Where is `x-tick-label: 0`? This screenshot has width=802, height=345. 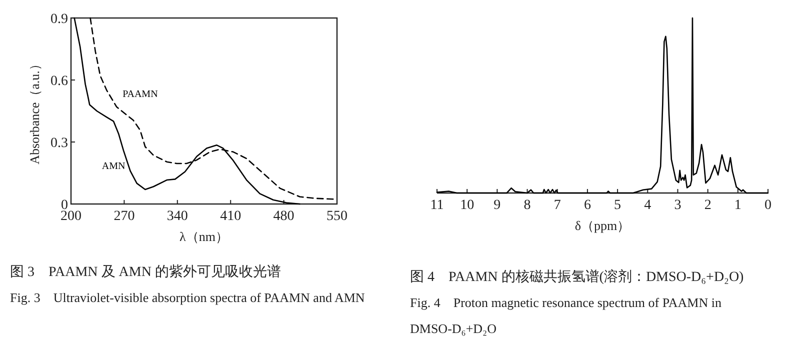 x-tick-label: 0 is located at coordinates (768, 205).